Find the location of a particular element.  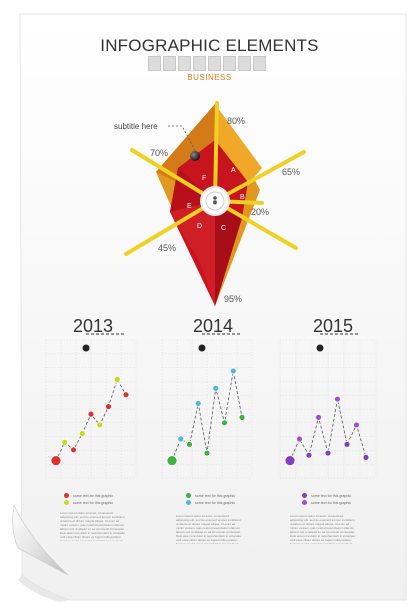

year-label-2014: 2014 is located at coordinates (213, 326).